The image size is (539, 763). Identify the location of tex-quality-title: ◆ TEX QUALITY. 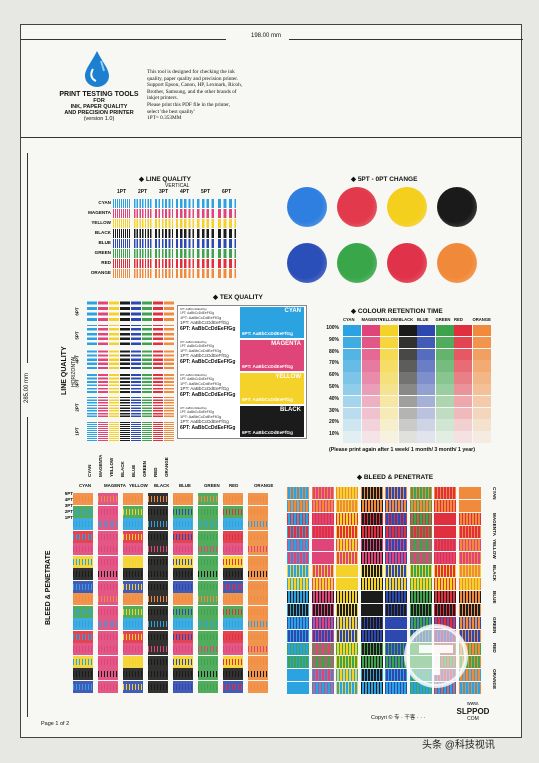
(238, 297).